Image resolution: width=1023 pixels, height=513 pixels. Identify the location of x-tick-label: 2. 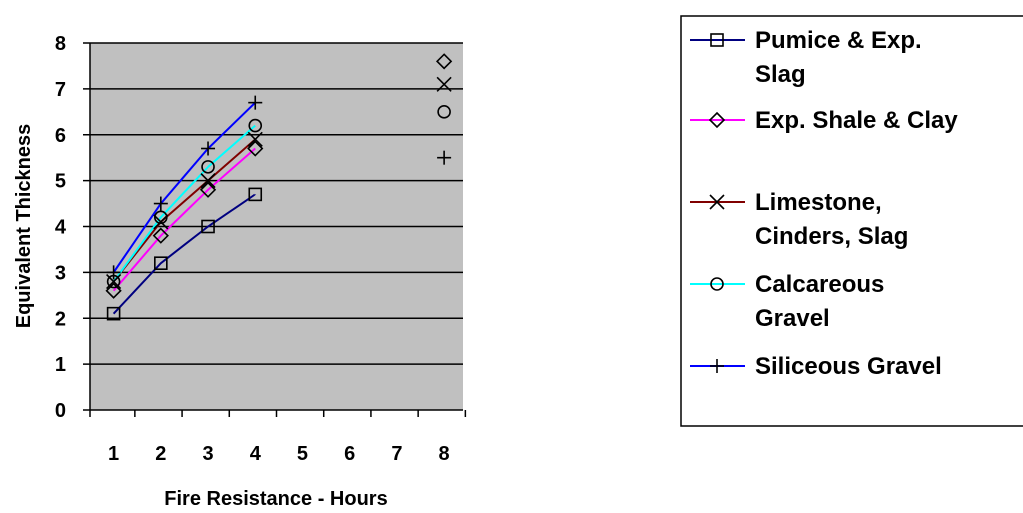
(160, 454).